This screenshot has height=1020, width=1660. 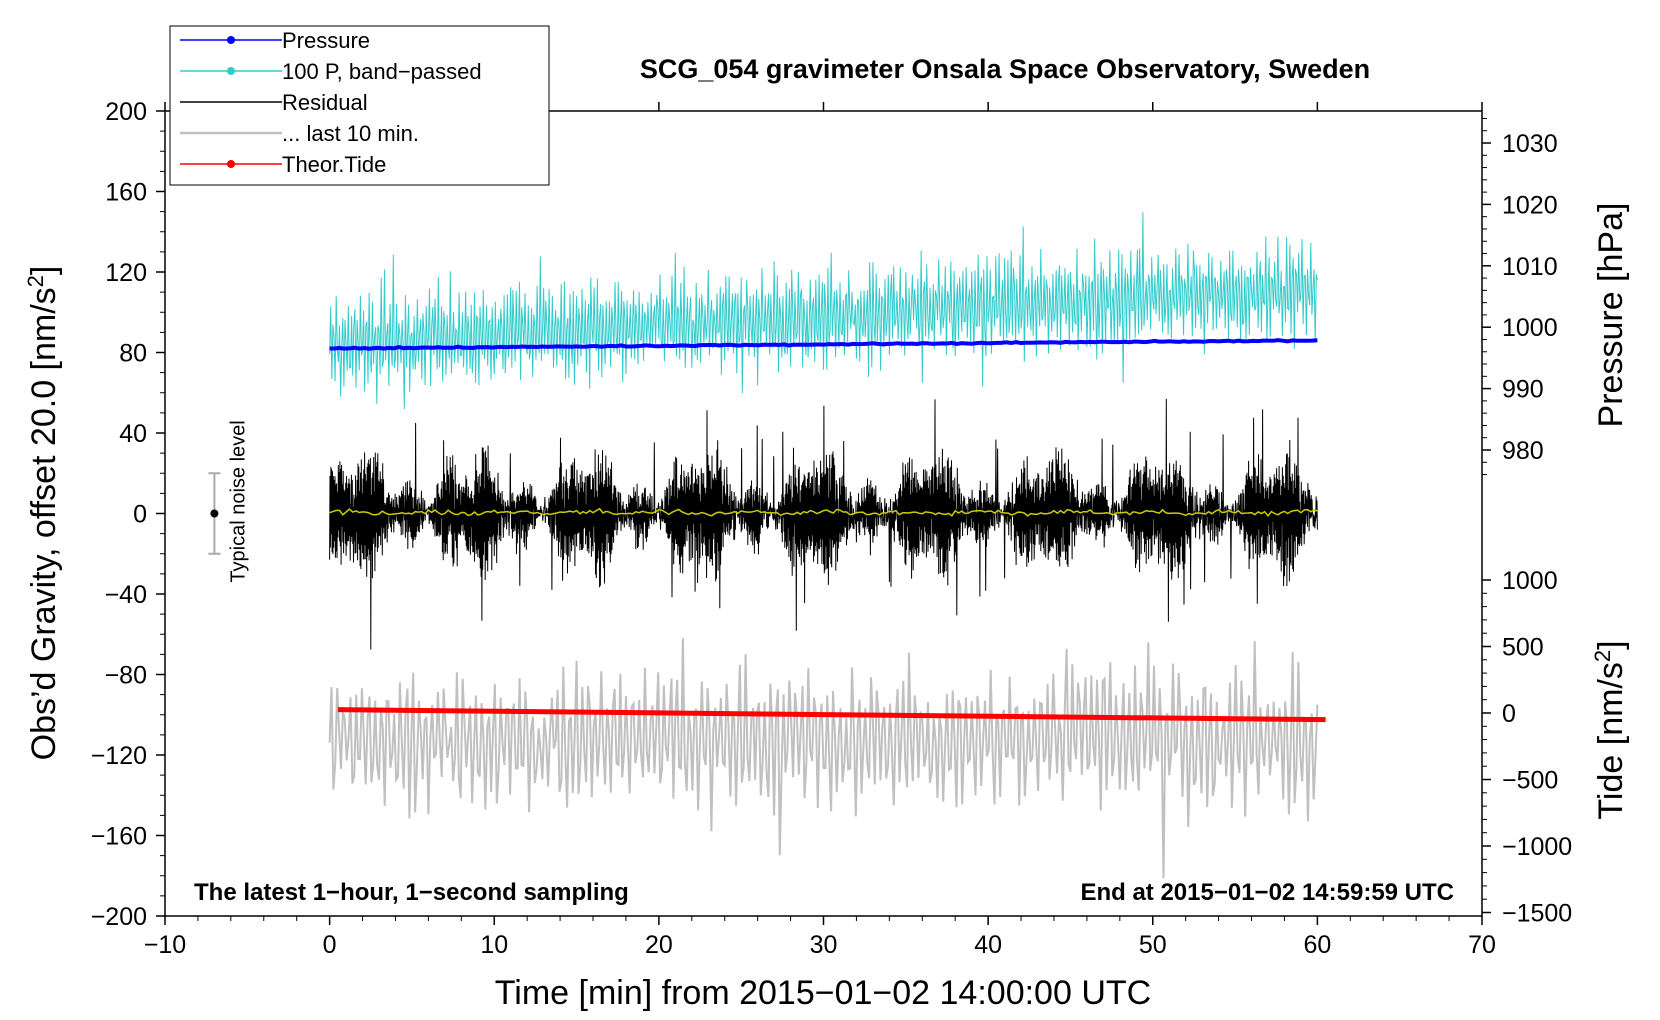 What do you see at coordinates (44, 523) in the screenshot?
I see `y-left-label-main: Obs’d Gravity, offset 20.0 [nm/s` at bounding box center [44, 523].